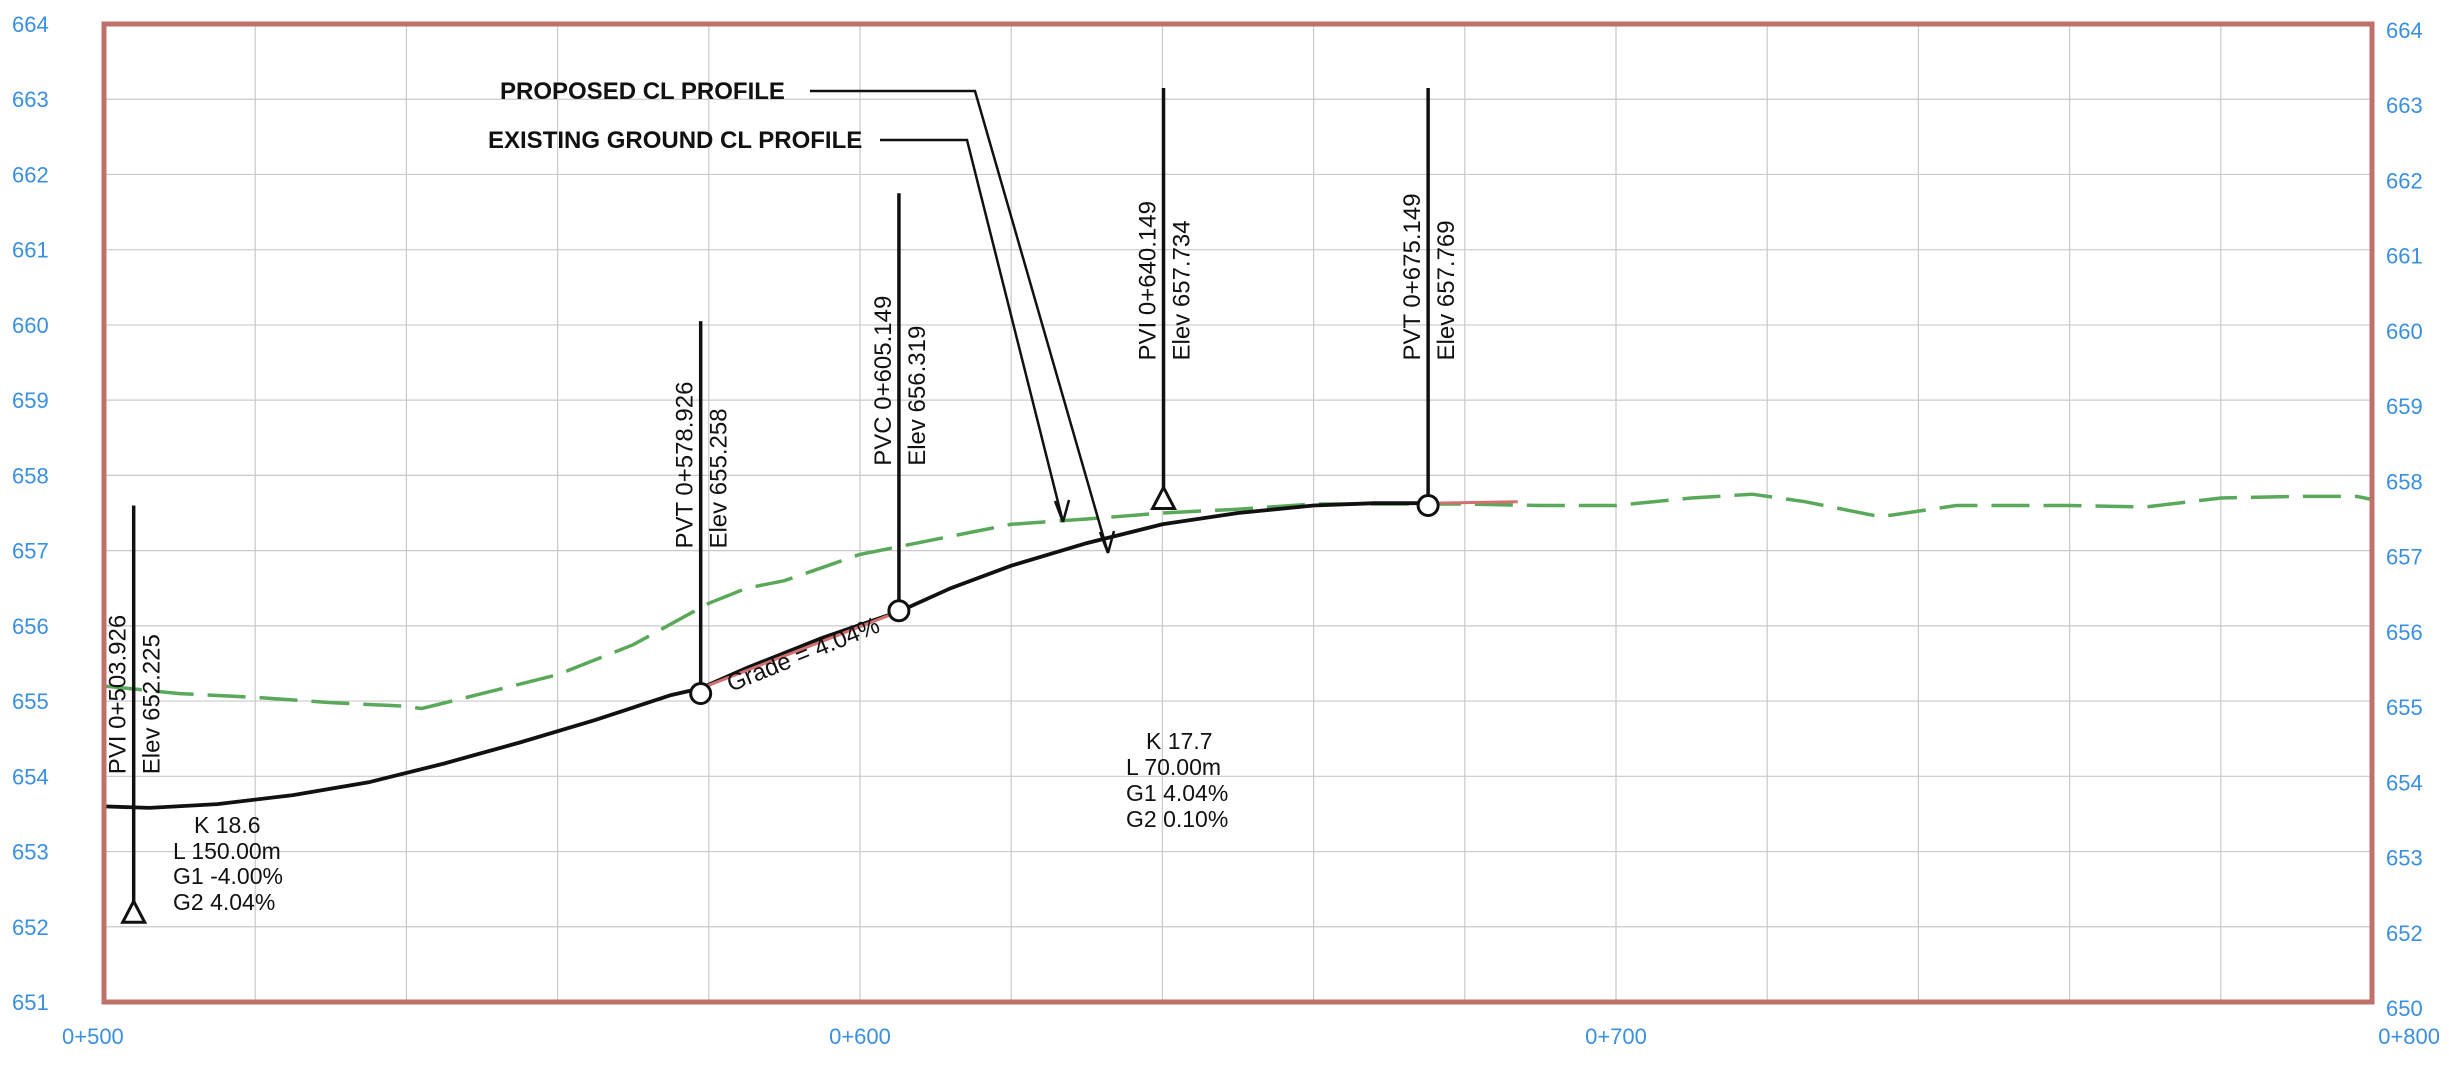 The image size is (2449, 1073). Describe the element at coordinates (2404, 180) in the screenshot. I see `y-tick-label-right: 662` at that location.